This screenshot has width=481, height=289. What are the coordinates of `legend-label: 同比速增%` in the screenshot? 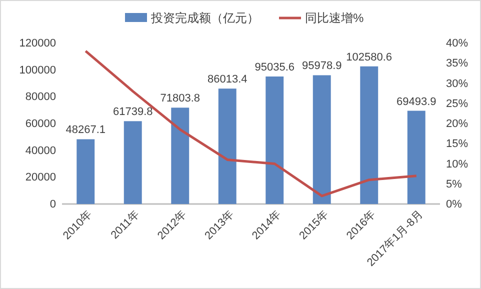 It's located at (334, 18).